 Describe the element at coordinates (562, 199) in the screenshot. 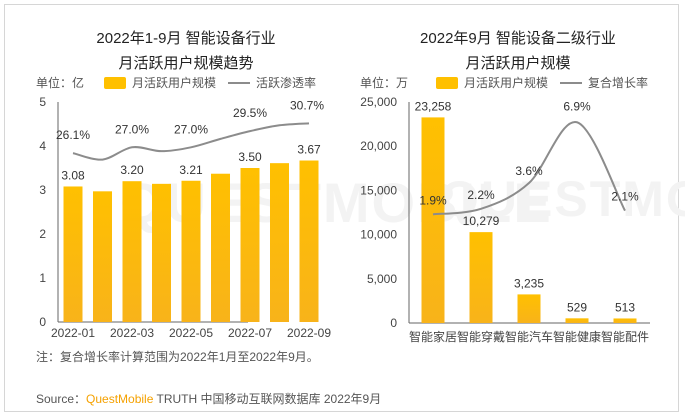

I see `watermark: QUESTMOBILE` at that location.